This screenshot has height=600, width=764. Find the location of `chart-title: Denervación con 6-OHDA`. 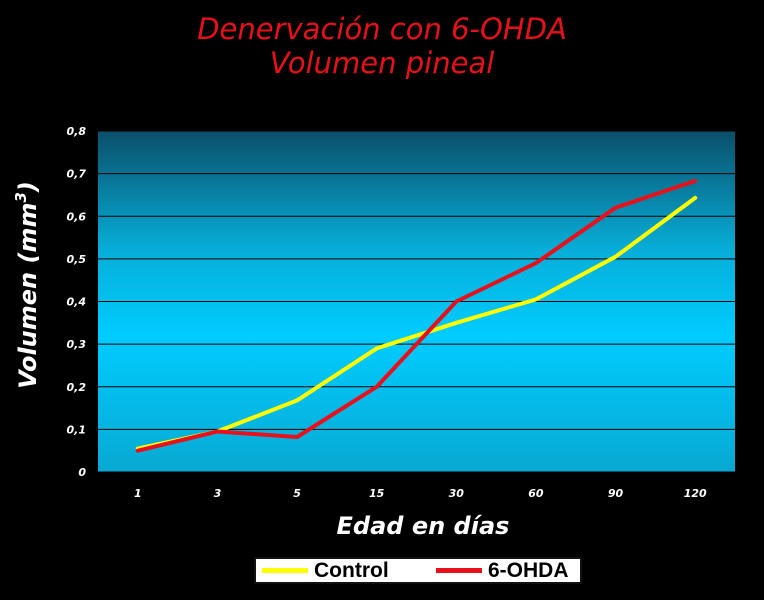

chart-title: Denervación con 6-OHDA is located at coordinates (382, 29).